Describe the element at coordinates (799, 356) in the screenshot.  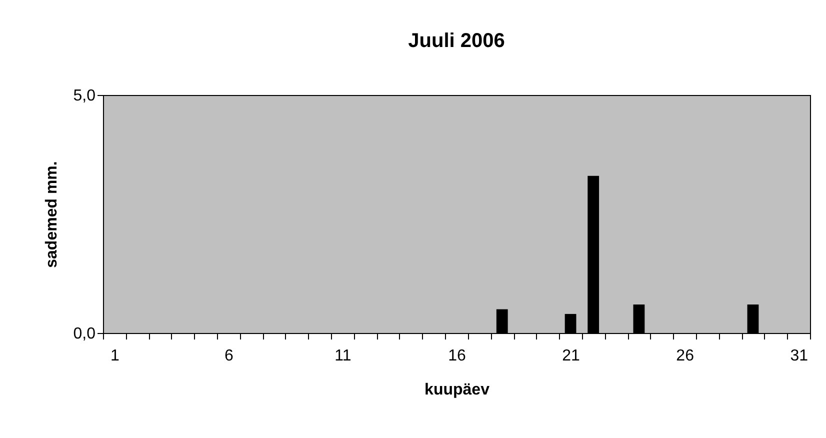
I see `x-tick-label: 31` at that location.